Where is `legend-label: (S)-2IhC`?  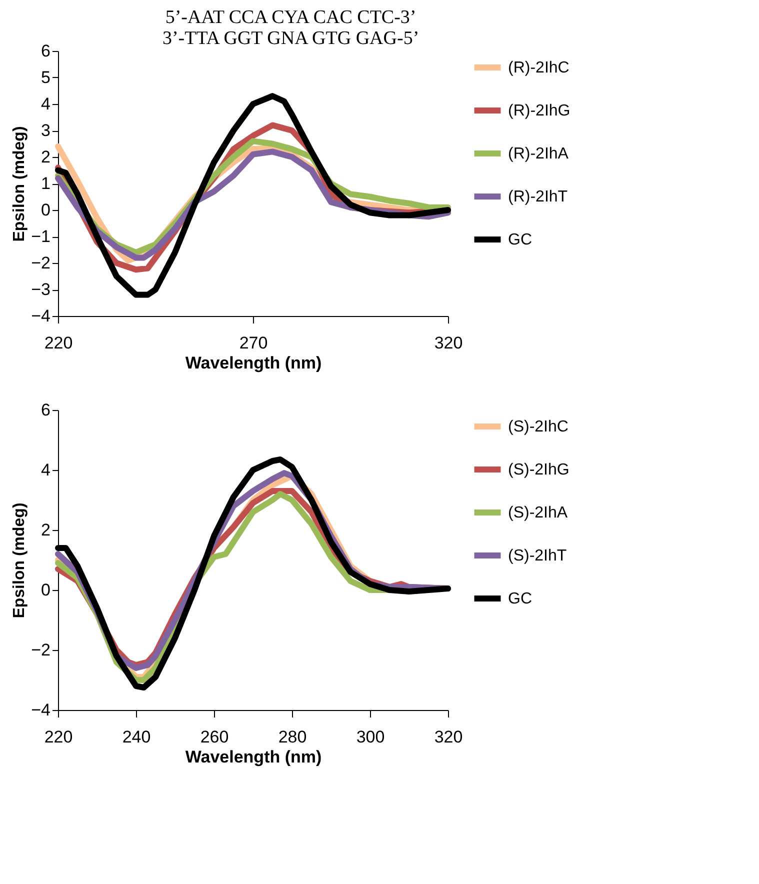
legend-label: (S)-2IhC is located at coordinates (538, 427).